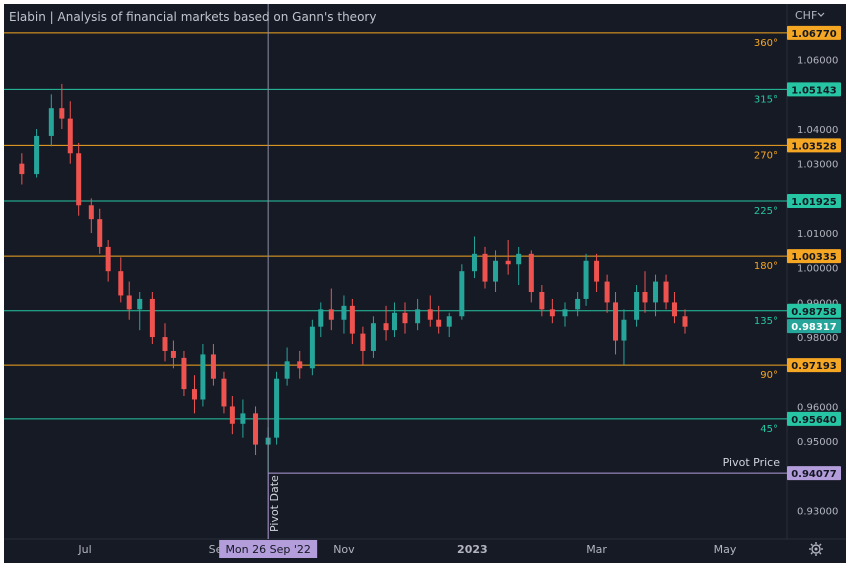 The height and width of the screenshot is (567, 850). I want to click on price-tag-label: 1.03528, so click(814, 146).